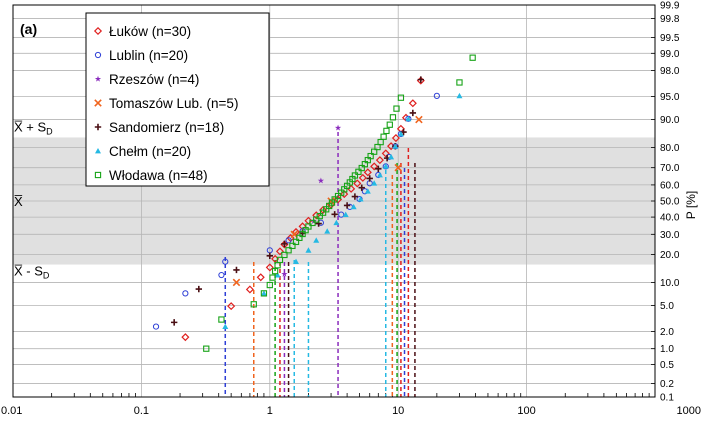 The image size is (702, 422). I want to click on y-tick-label: 10.0, so click(670, 283).